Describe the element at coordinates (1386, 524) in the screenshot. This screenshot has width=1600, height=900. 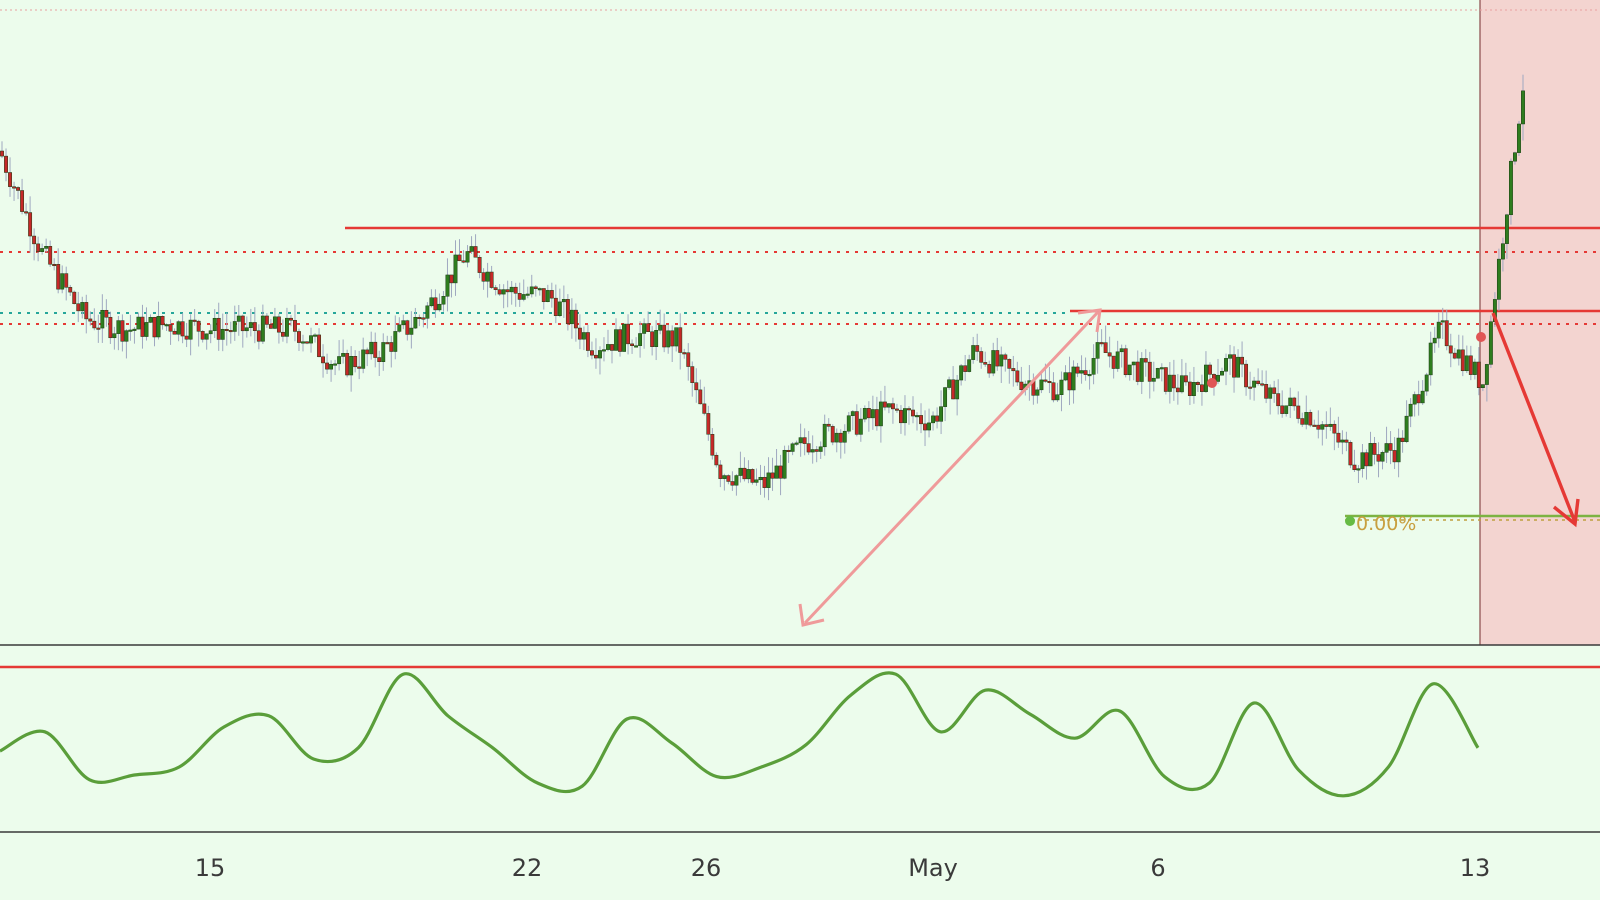
I see `support-percent-label: 0.00%` at that location.